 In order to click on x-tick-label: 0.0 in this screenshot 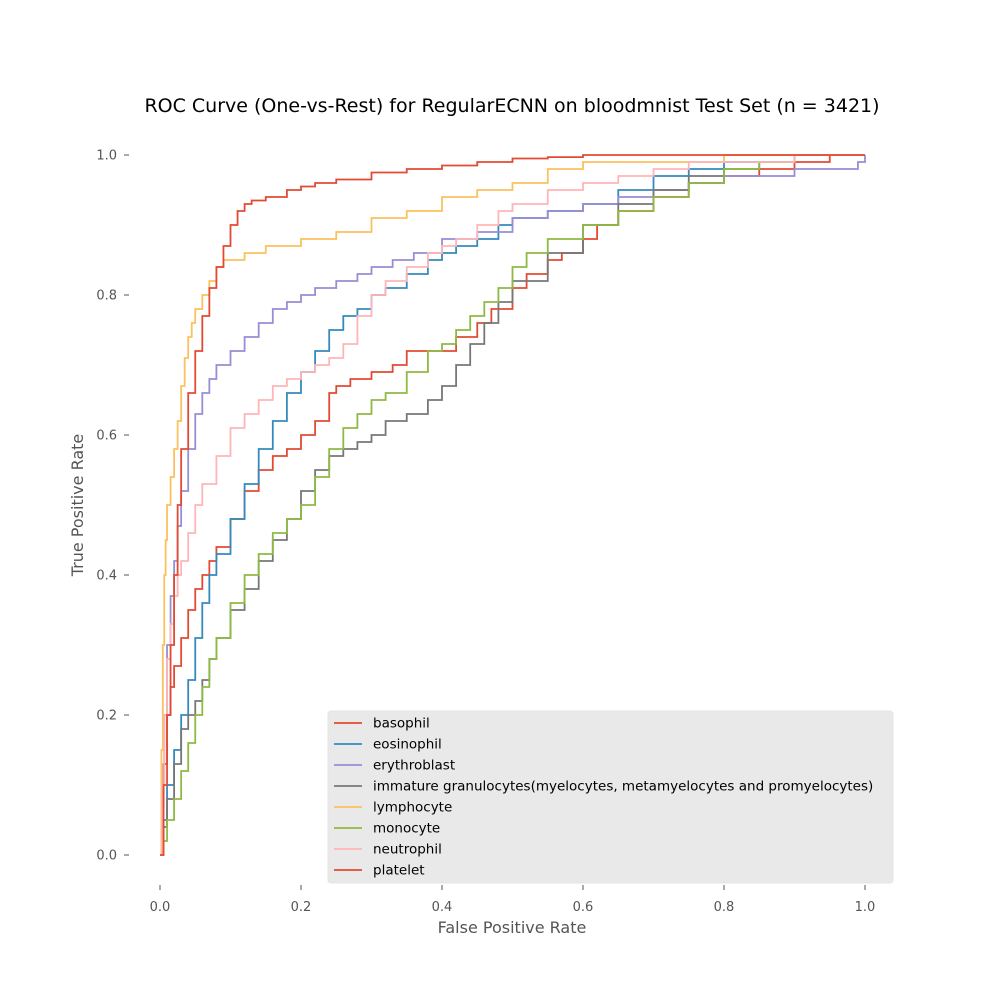, I will do `click(160, 907)`.